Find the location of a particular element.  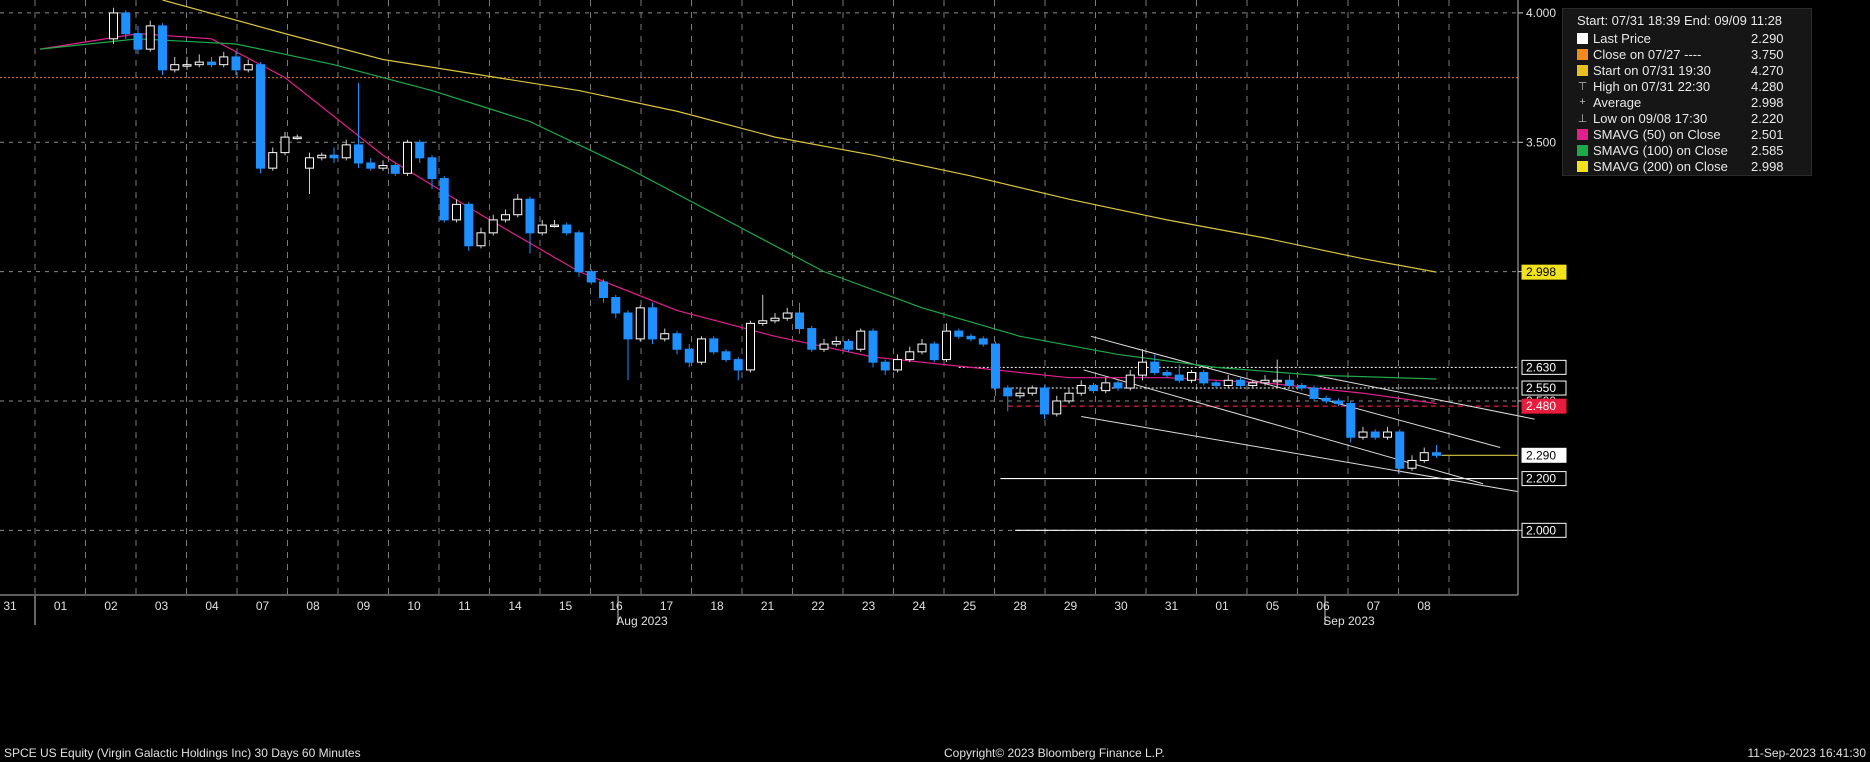

legend-label: Low on 09/08 17:30 is located at coordinates (1650, 118).